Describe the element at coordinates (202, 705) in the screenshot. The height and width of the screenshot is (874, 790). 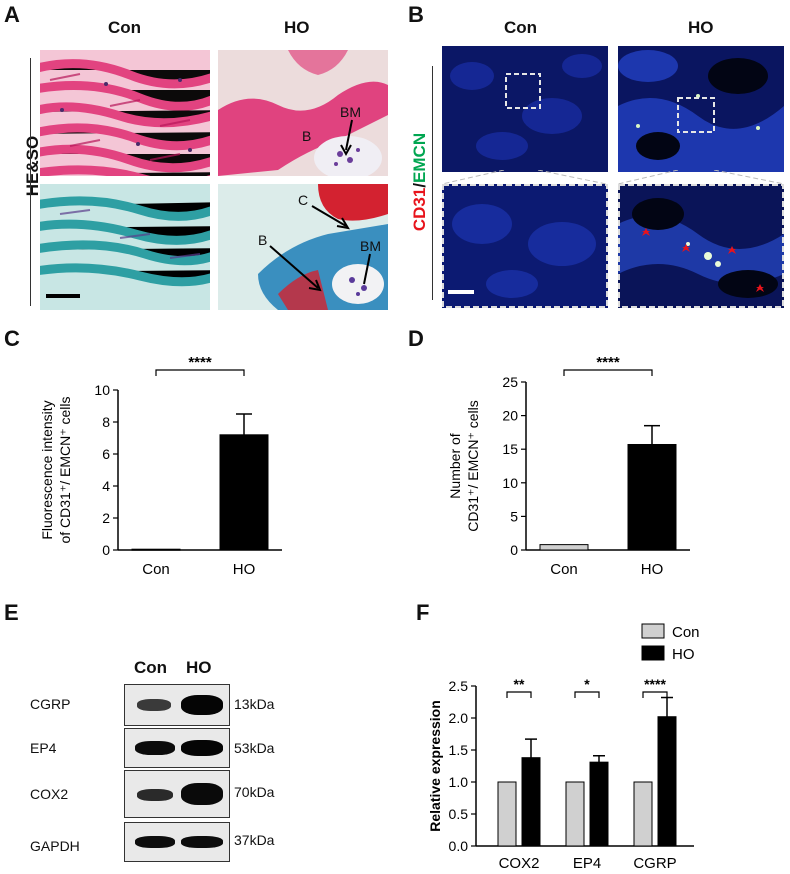
I see `wb-band-cgrp-ho` at that location.